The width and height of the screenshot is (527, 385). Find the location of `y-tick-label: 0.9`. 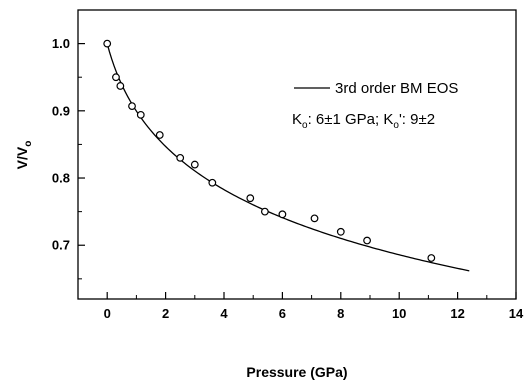

y-tick-label: 0.9 is located at coordinates (61, 110).